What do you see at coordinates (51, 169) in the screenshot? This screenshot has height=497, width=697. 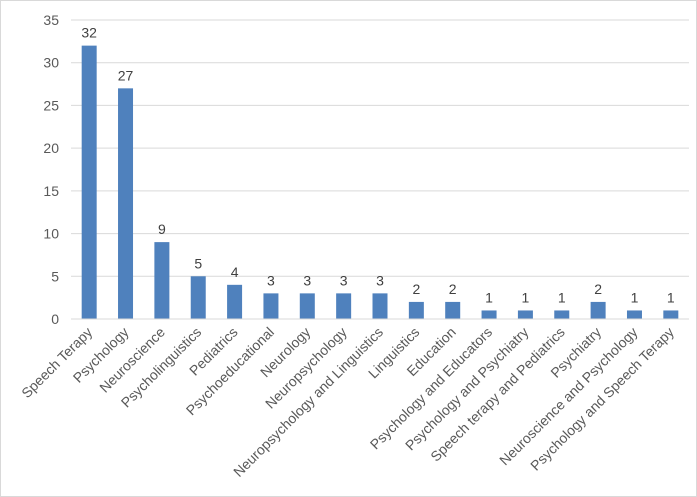 I see `y-axis-ticks: 0 5 10 15 20 25 30 35` at bounding box center [51, 169].